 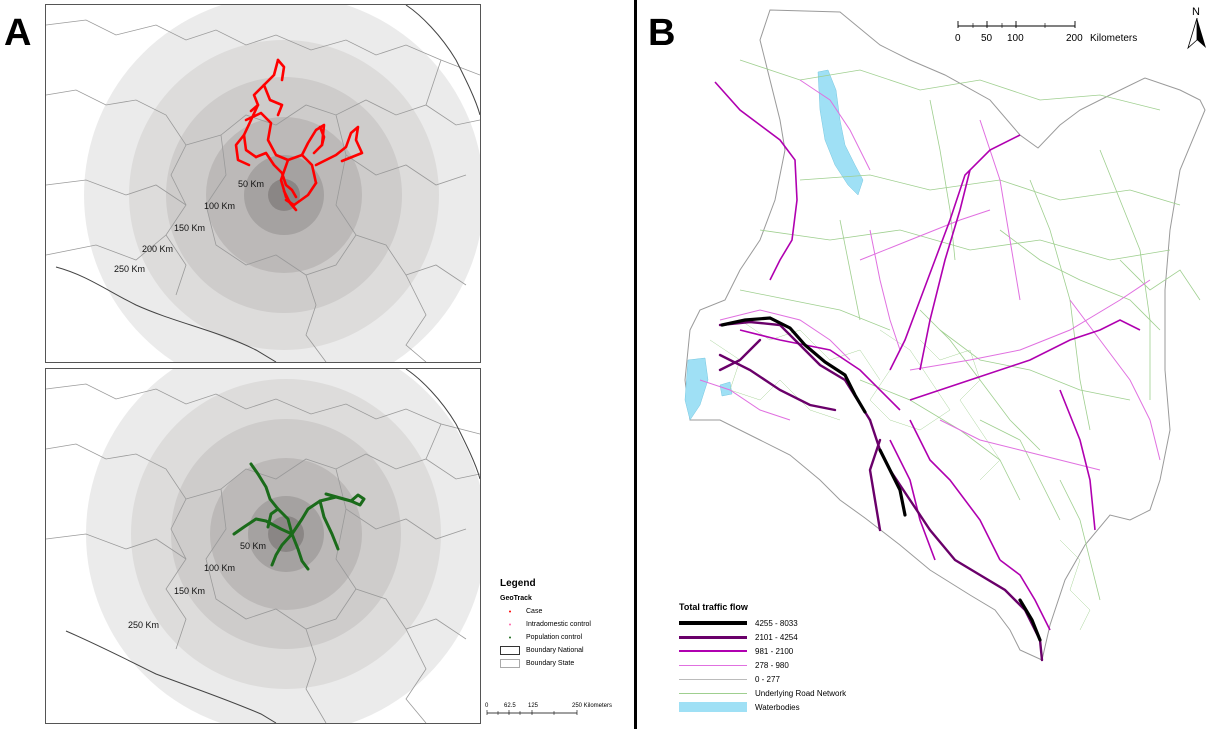 What do you see at coordinates (487, 706) in the screenshot?
I see `scale-a-tick-0: 0` at bounding box center [487, 706].